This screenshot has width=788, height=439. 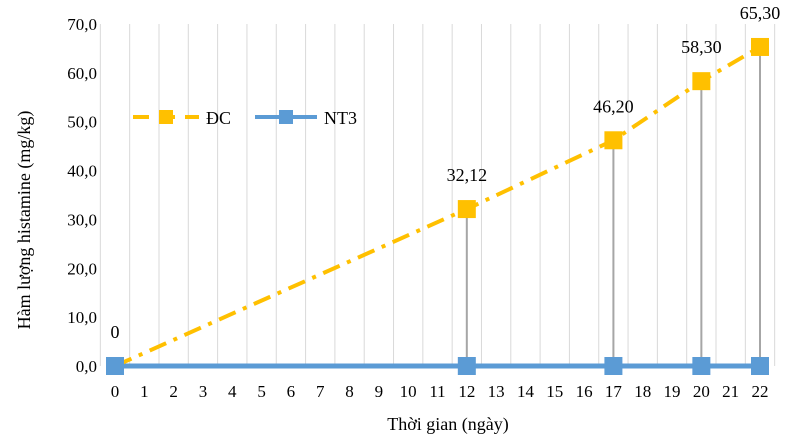 I want to click on x-tick-label: 14, so click(x=526, y=391).